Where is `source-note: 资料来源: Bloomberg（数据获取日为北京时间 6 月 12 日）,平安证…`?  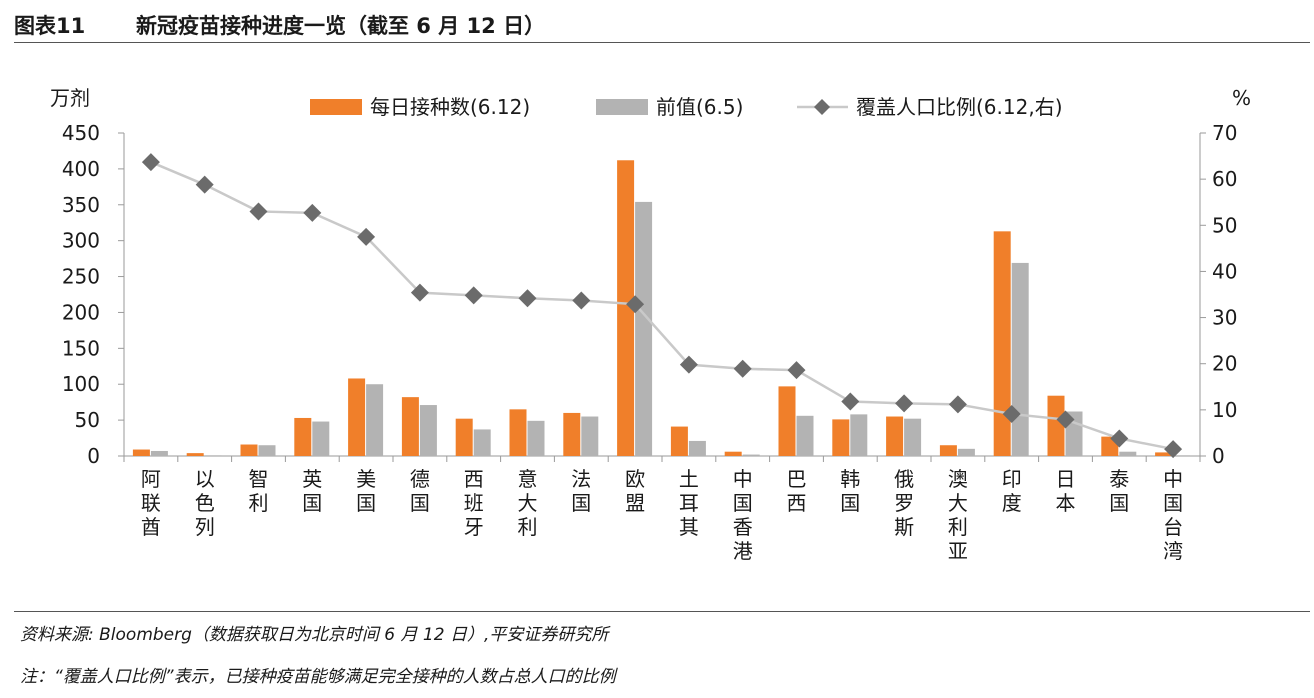
source-note: 资料来源: Bloomberg（数据获取日为北京时间 6 月 12 日）,平安证… is located at coordinates (314, 635).